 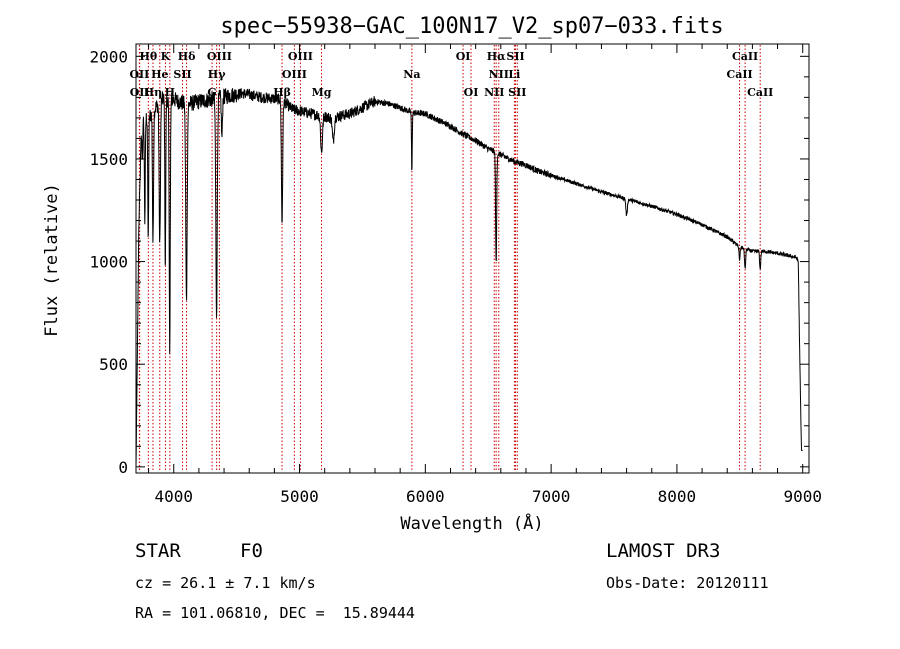 What do you see at coordinates (251, 551) in the screenshot?
I see `object-subclass: F0` at bounding box center [251, 551].